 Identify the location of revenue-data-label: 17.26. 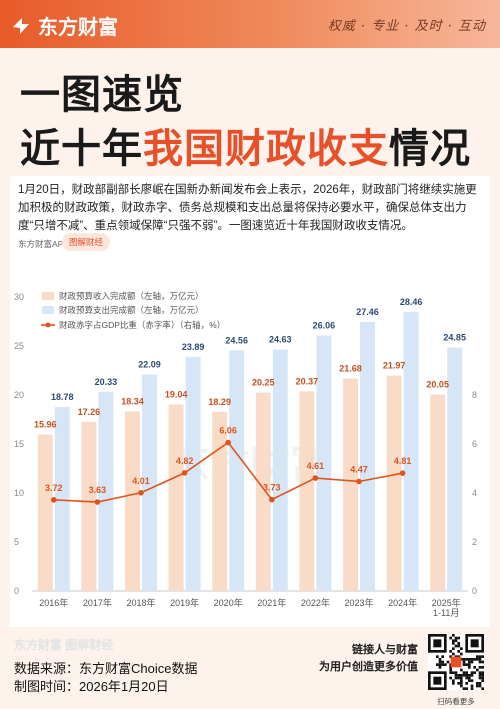
(89, 412).